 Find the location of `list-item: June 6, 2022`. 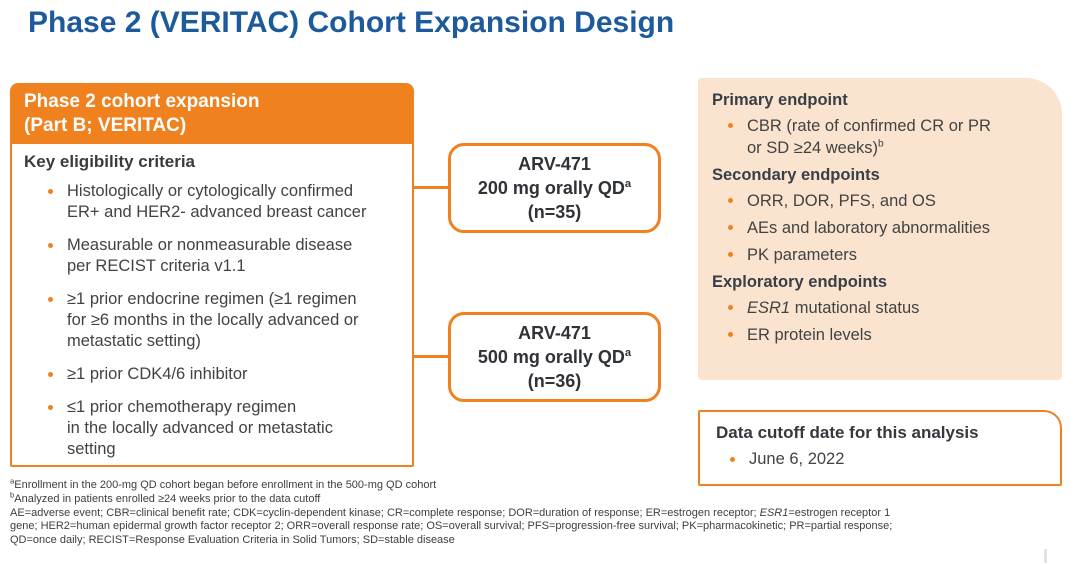

list-item: June 6, 2022 is located at coordinates (881, 459).